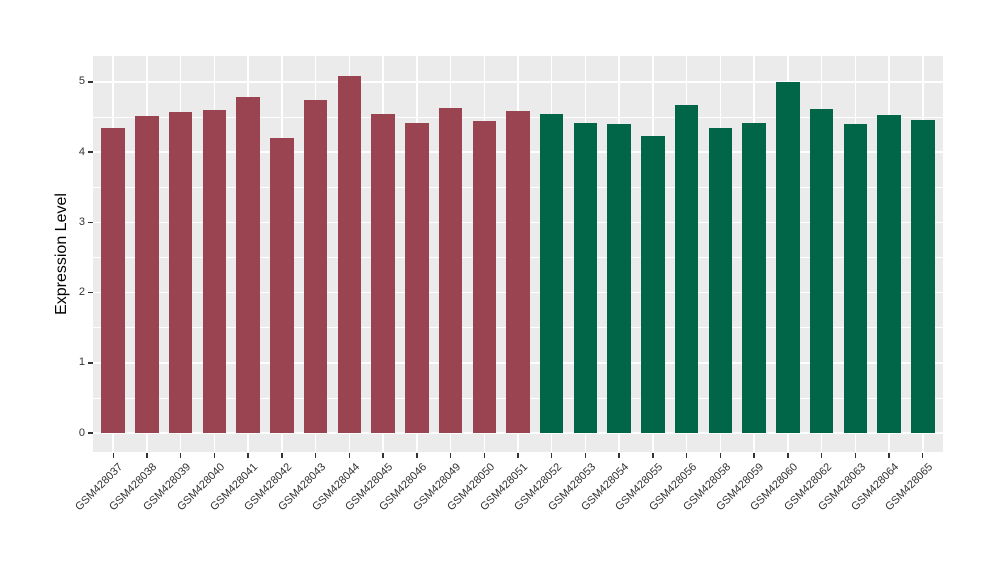  Describe the element at coordinates (282, 286) in the screenshot. I see `bar-GSM428042` at that location.